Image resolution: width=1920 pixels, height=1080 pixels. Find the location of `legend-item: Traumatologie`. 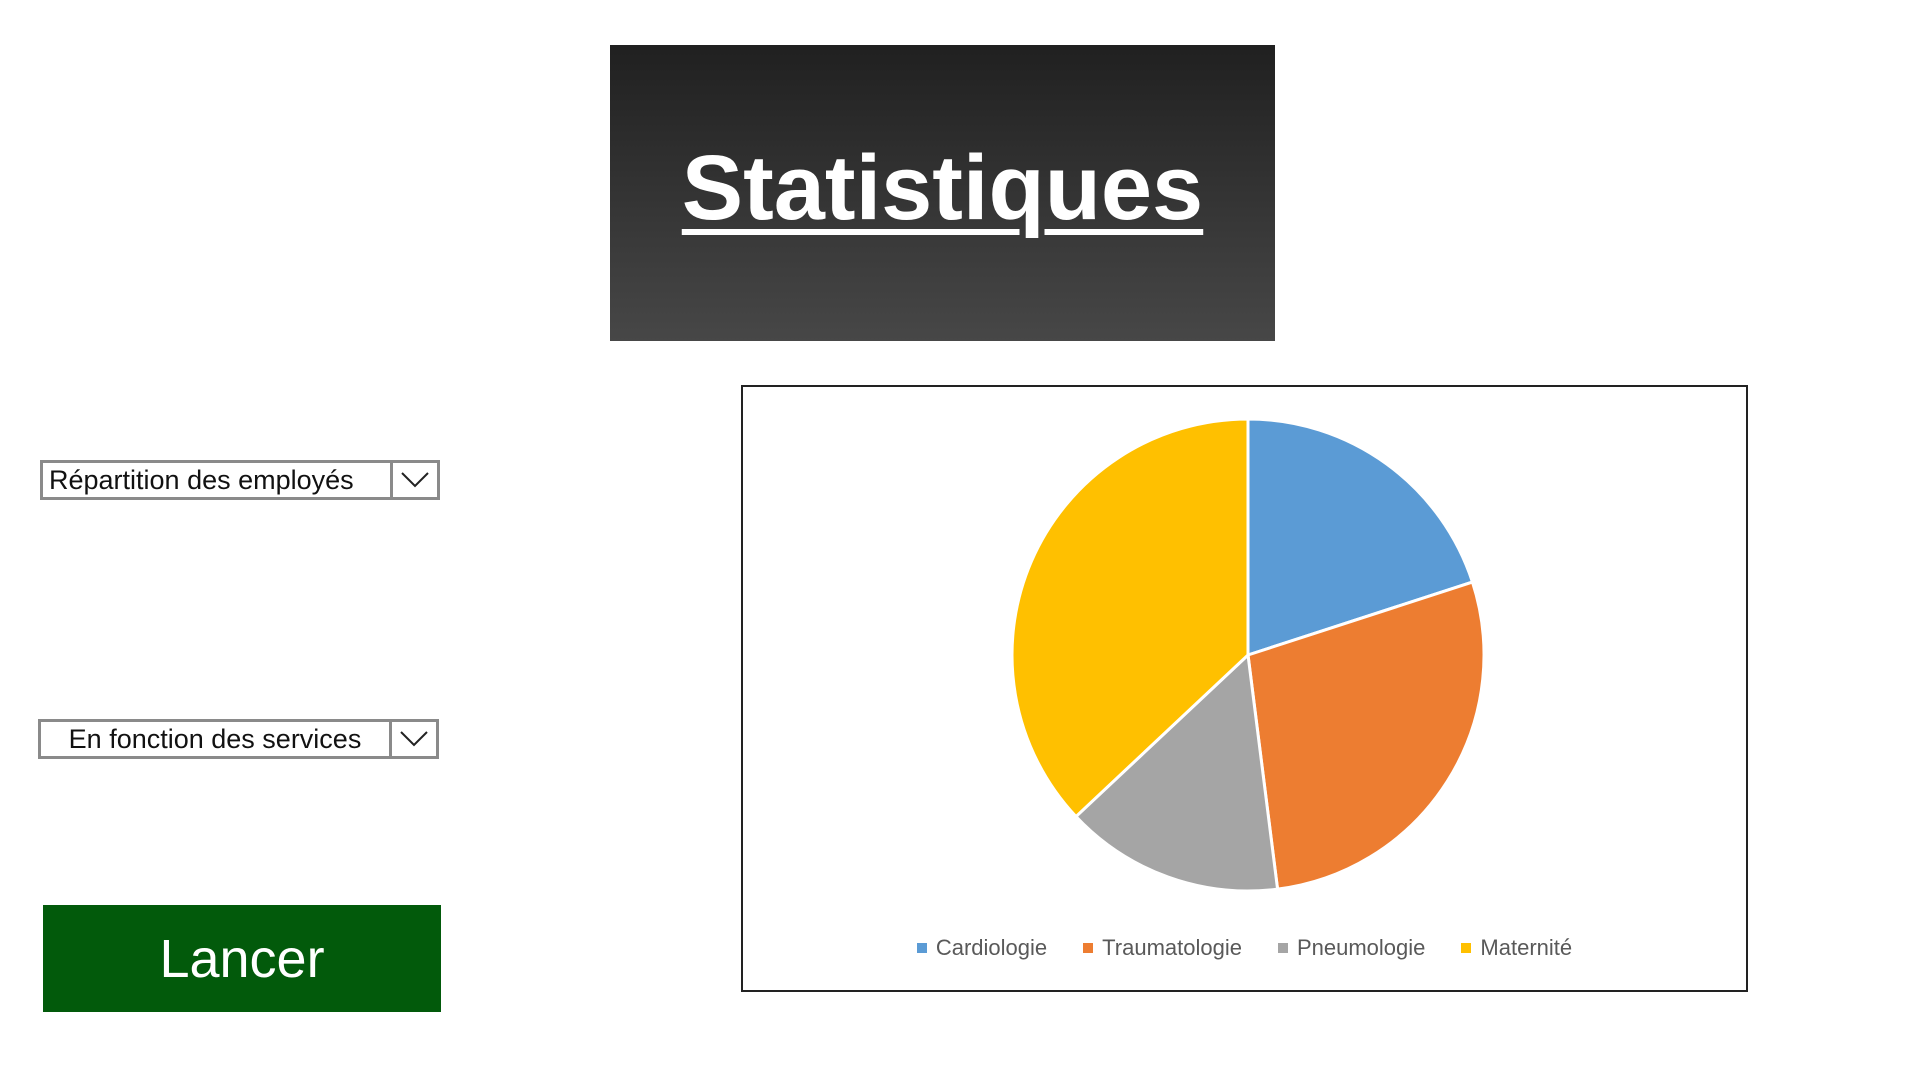

legend-item: Traumatologie is located at coordinates (1162, 948).